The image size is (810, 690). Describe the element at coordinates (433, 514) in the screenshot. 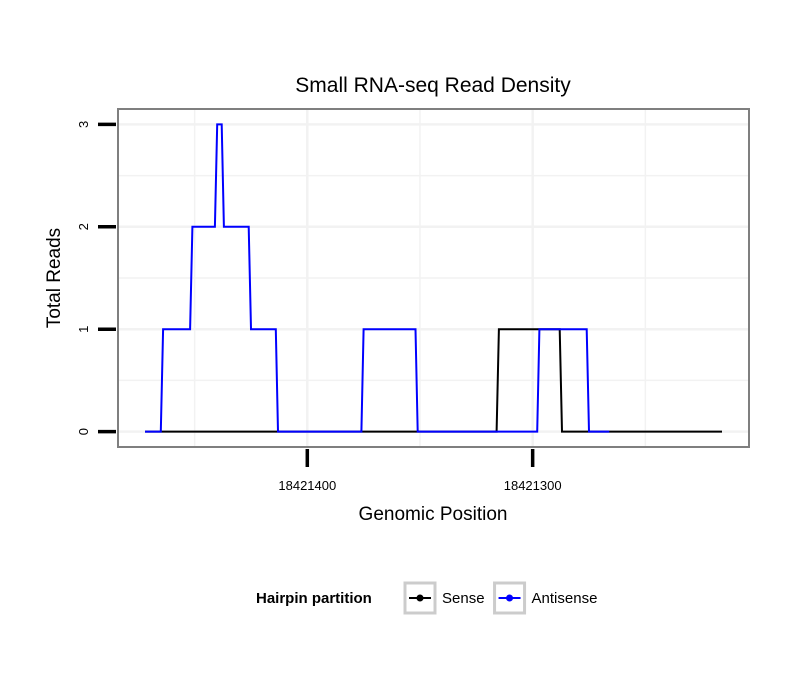

I see `x-axis-label: Genomic Position` at that location.